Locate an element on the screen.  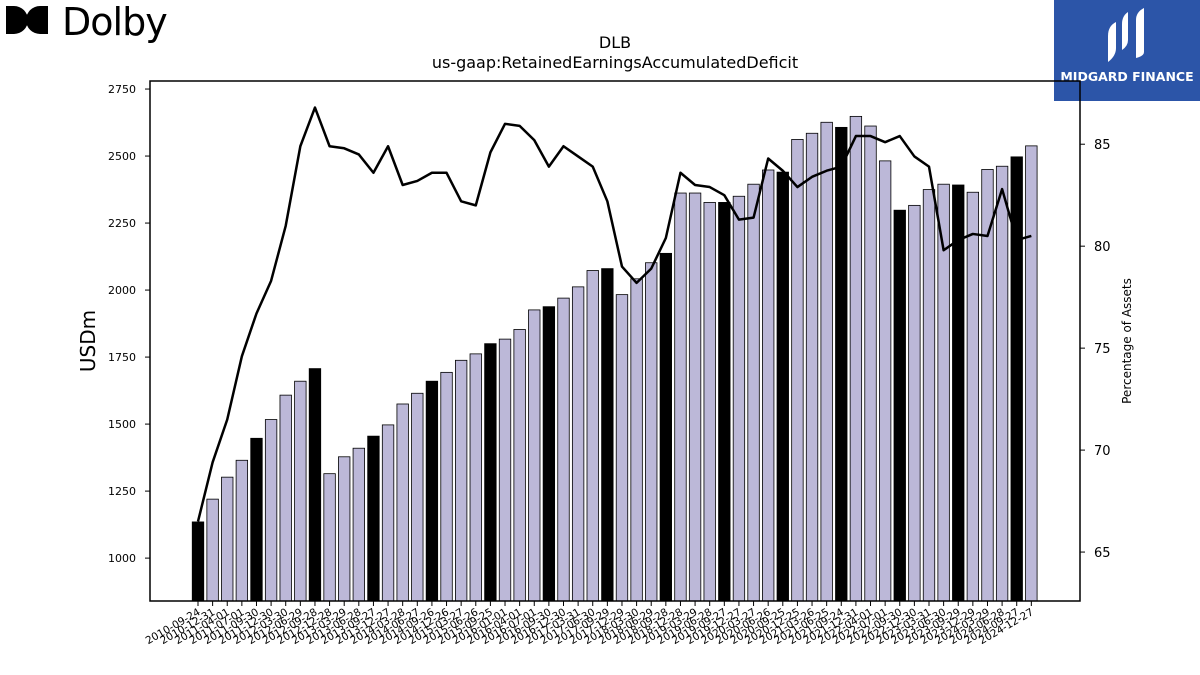
y-axis-label: USDm is located at coordinates (88, 341).